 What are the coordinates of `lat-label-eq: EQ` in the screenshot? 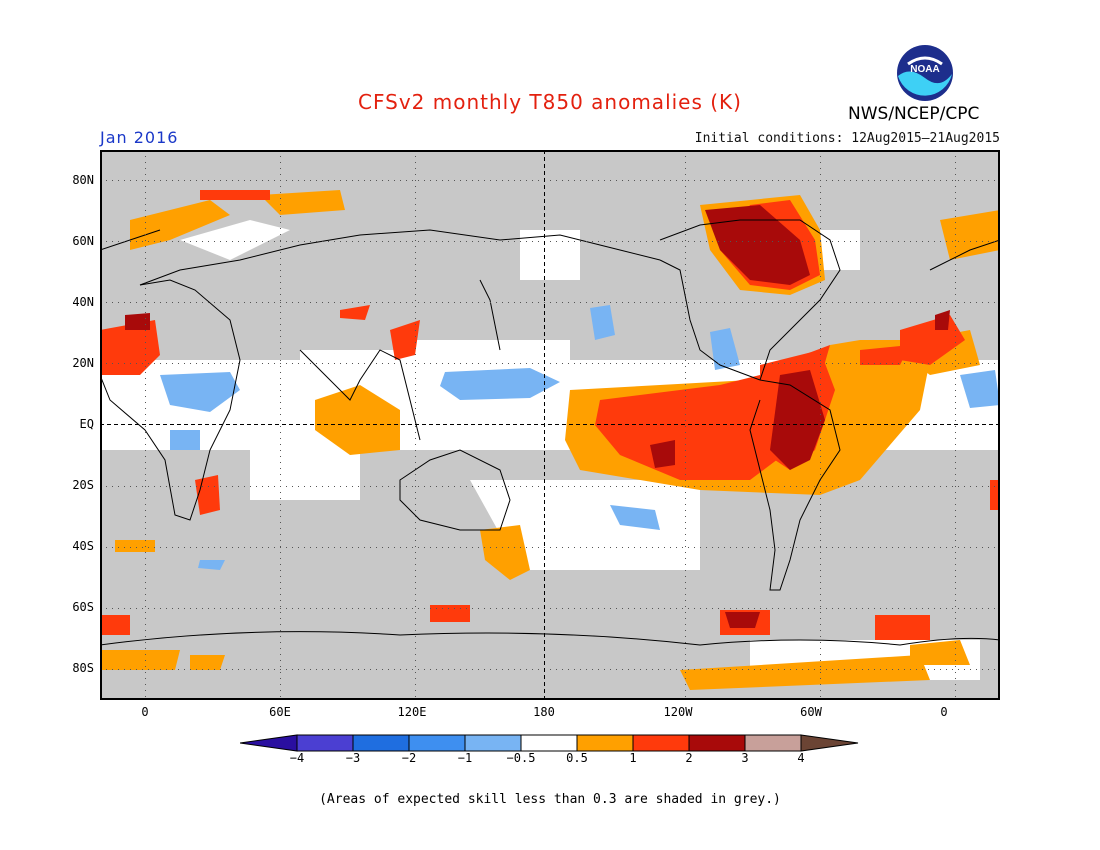 It's located at (86, 424).